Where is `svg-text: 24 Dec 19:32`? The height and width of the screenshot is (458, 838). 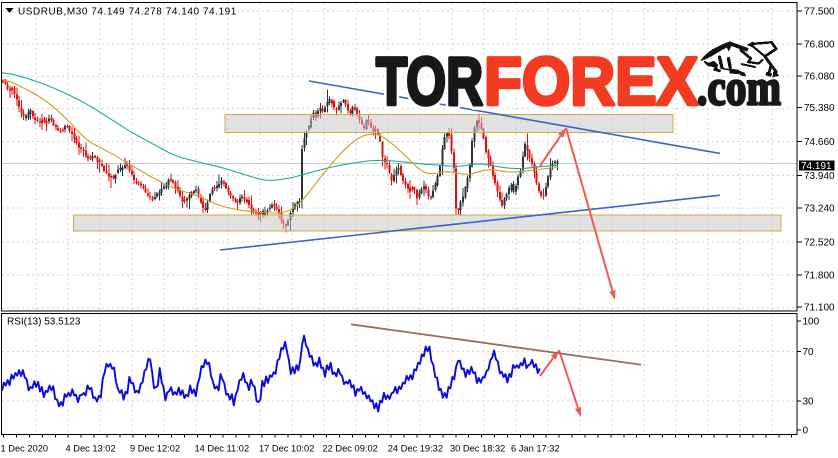
svg-text: 24 Dec 19:32 is located at coordinates (415, 449).